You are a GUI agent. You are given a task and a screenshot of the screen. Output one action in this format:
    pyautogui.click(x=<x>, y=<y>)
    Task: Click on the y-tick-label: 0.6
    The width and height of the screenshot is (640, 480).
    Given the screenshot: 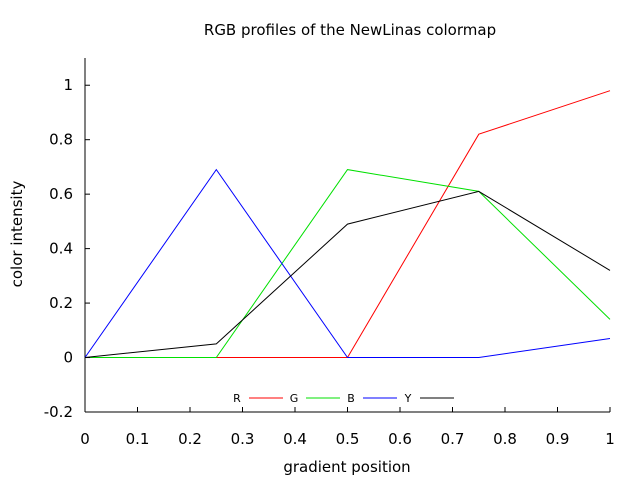 What is the action you would take?
    pyautogui.click(x=61, y=194)
    